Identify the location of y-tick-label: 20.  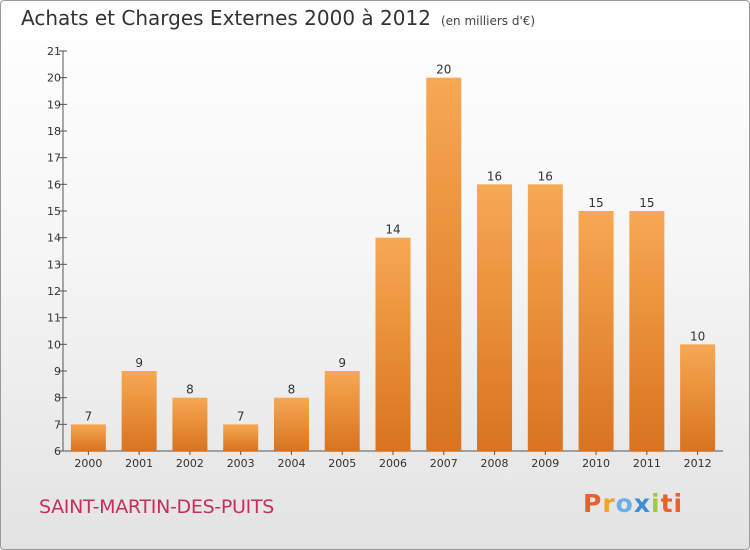
(54, 78).